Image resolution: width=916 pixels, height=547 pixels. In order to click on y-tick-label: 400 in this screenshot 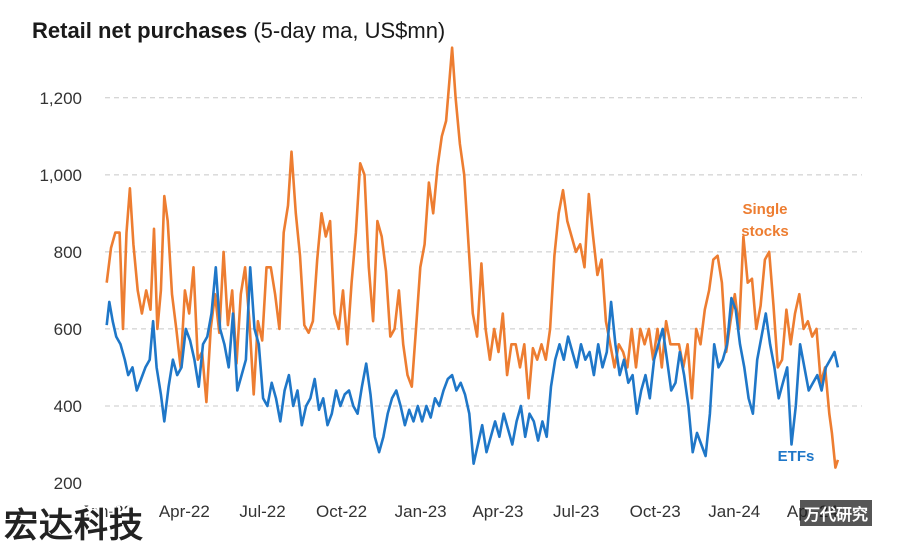, I will do `click(68, 406)`.